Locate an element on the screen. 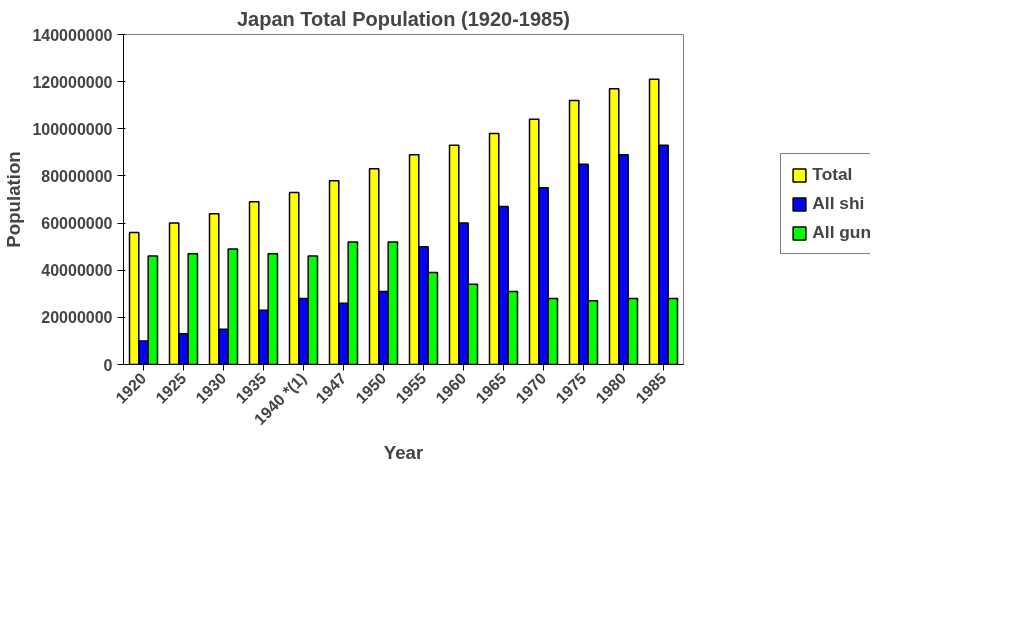 The height and width of the screenshot is (641, 1014). y-tick-label: 60000000 is located at coordinates (77, 224).